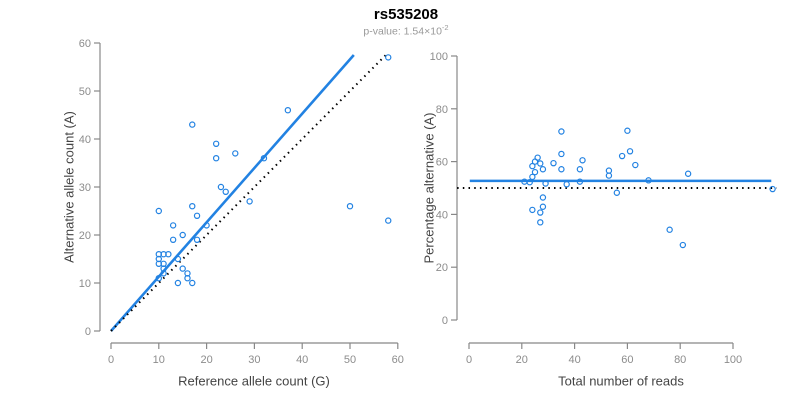 This screenshot has height=400, width=800. I want to click on y-tick-label: 30, so click(85, 188).